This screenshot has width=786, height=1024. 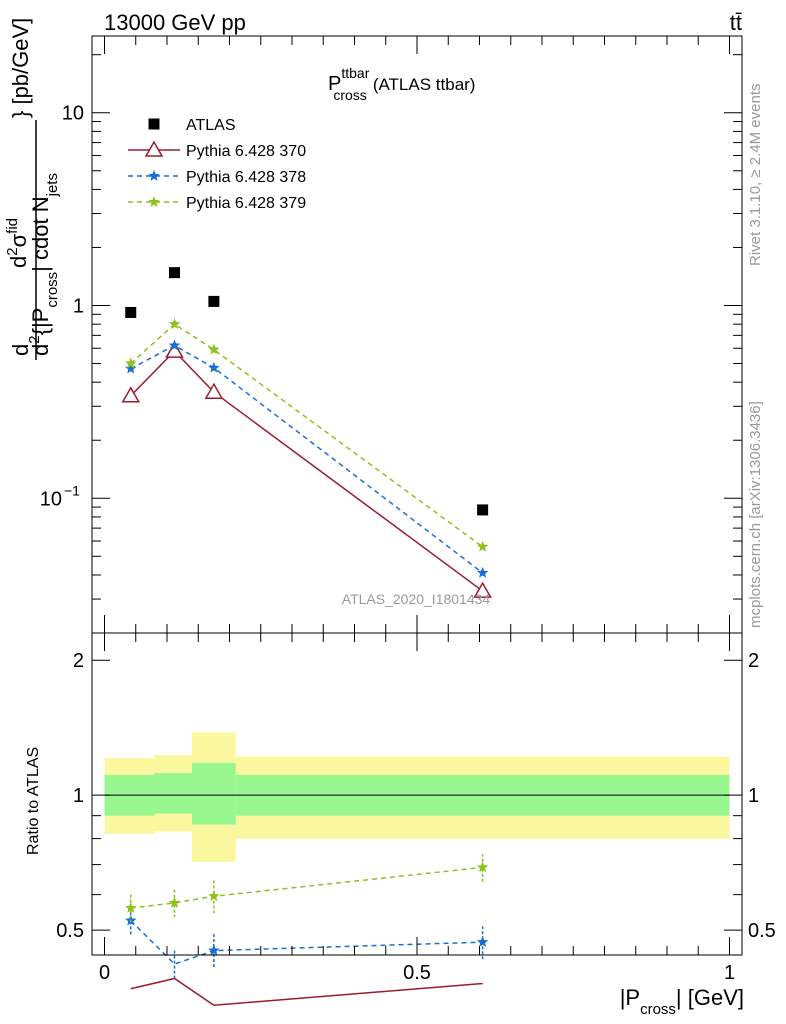 I want to click on plot-title: Pttbar cross(ATLAS ttbar), so click(x=401, y=84).